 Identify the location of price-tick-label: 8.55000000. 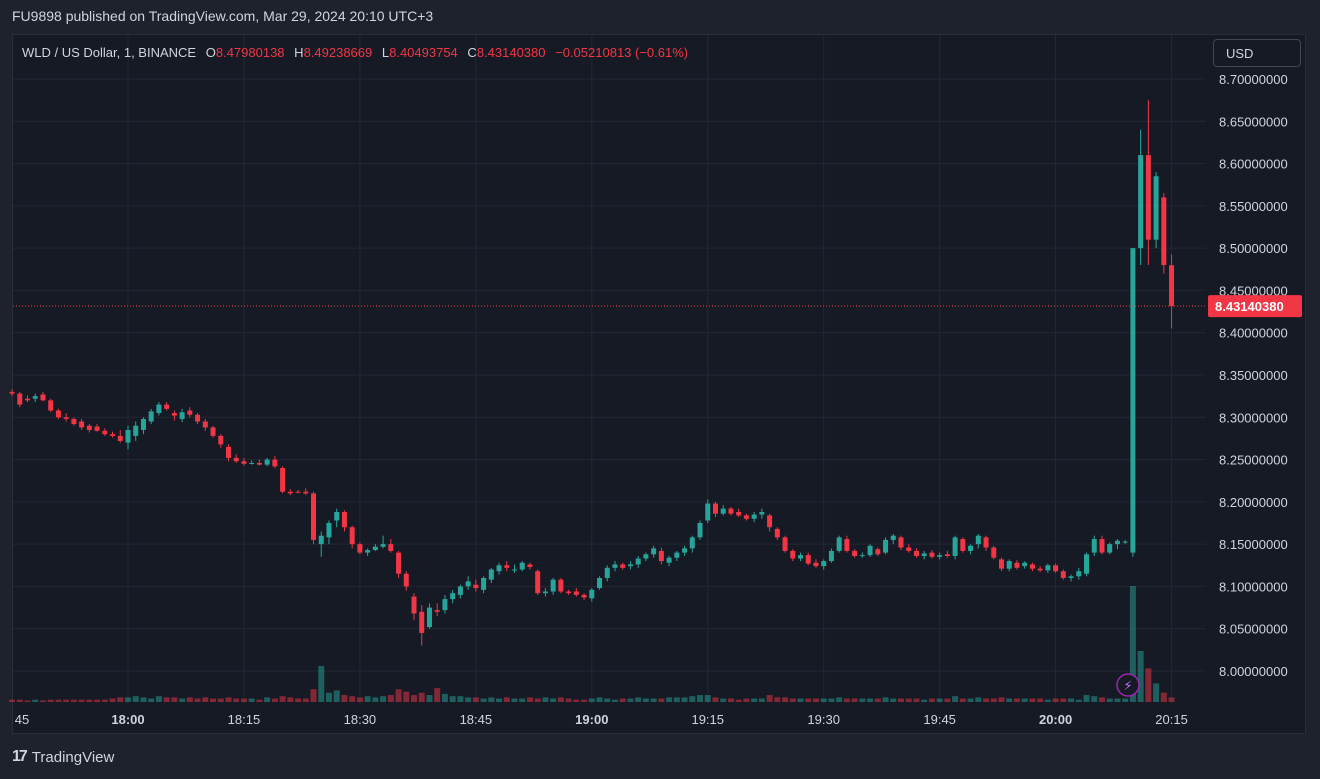
(1253, 206).